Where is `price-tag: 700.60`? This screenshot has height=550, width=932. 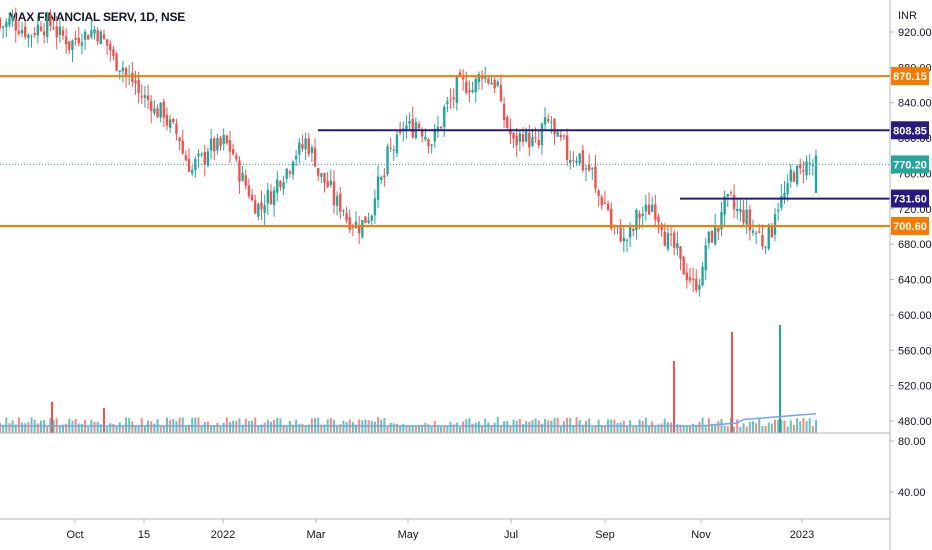
price-tag: 700.60 is located at coordinates (910, 225).